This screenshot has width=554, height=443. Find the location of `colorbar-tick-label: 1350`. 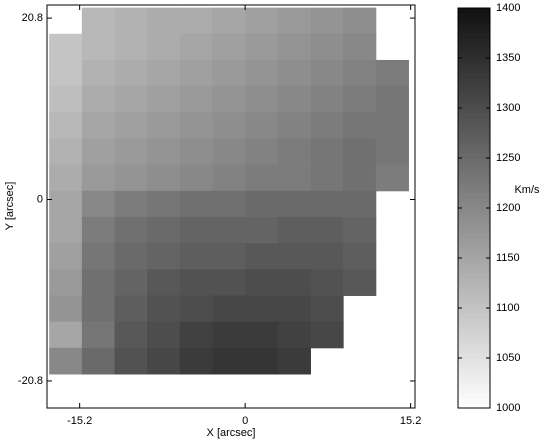

colorbar-tick-label: 1350 is located at coordinates (508, 58).